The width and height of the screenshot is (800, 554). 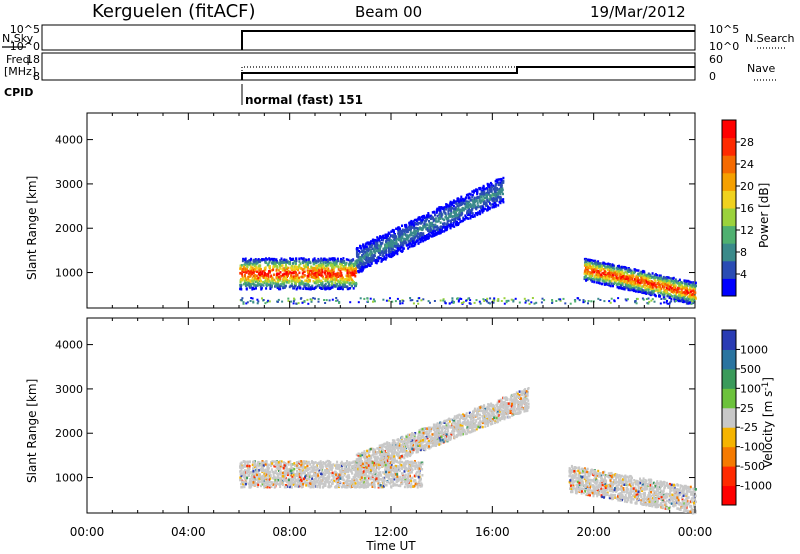 I want to click on freq-label-line2: [MHz], so click(x=20, y=71).